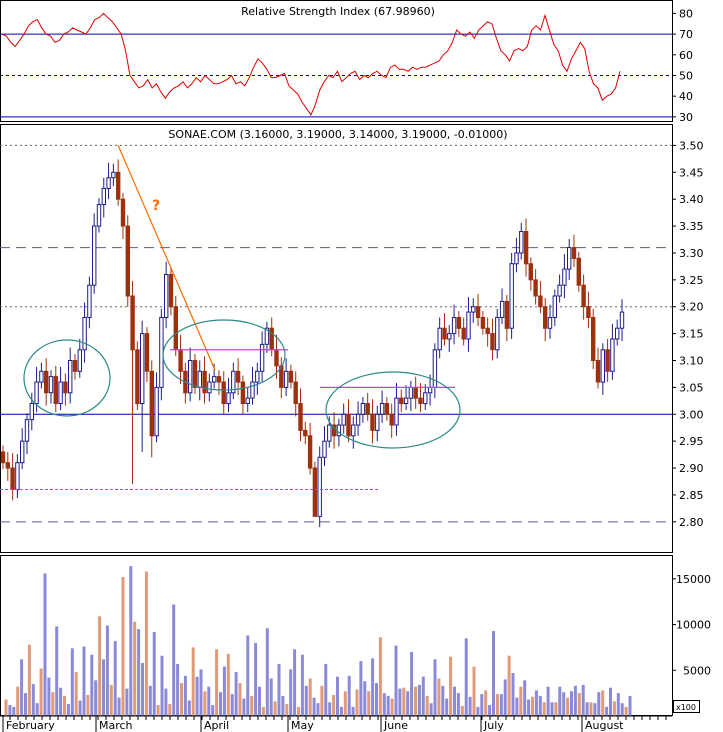  What do you see at coordinates (691, 253) in the screenshot?
I see `price-tick-label: 3.30` at bounding box center [691, 253].